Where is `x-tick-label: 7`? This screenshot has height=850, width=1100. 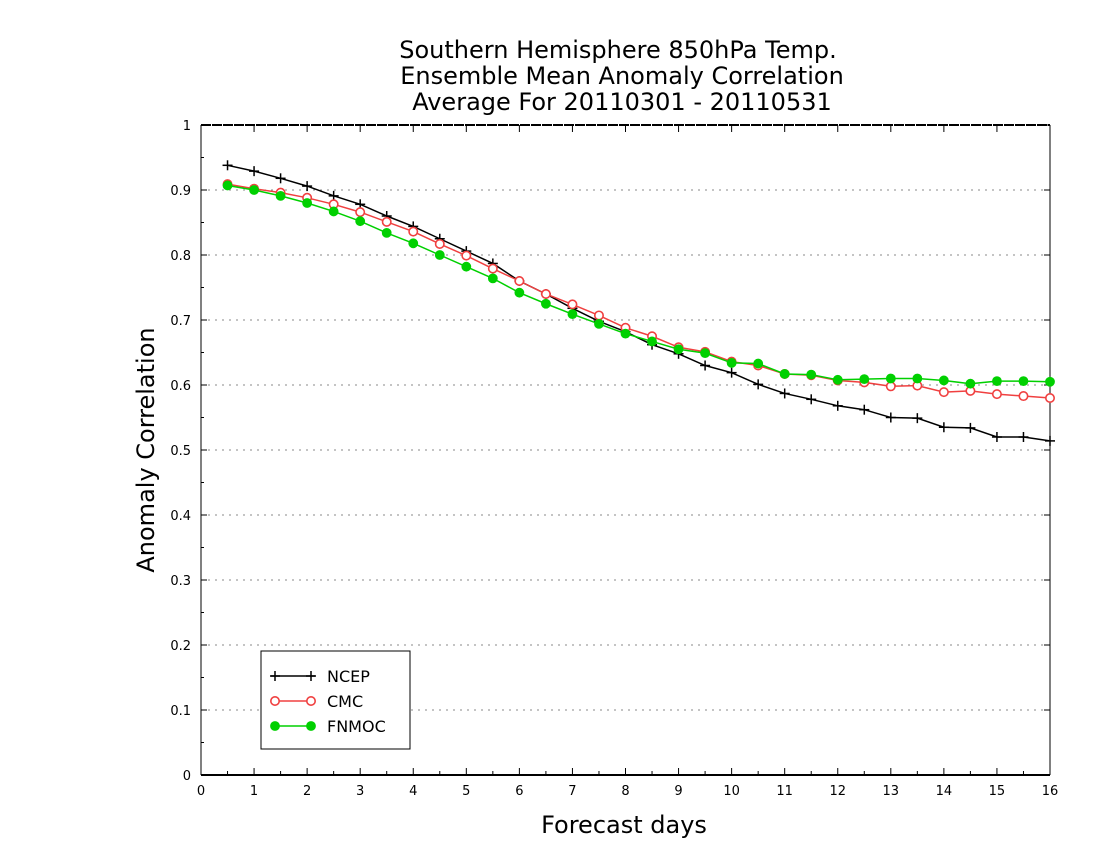
x-tick-label: 7 is located at coordinates (572, 791).